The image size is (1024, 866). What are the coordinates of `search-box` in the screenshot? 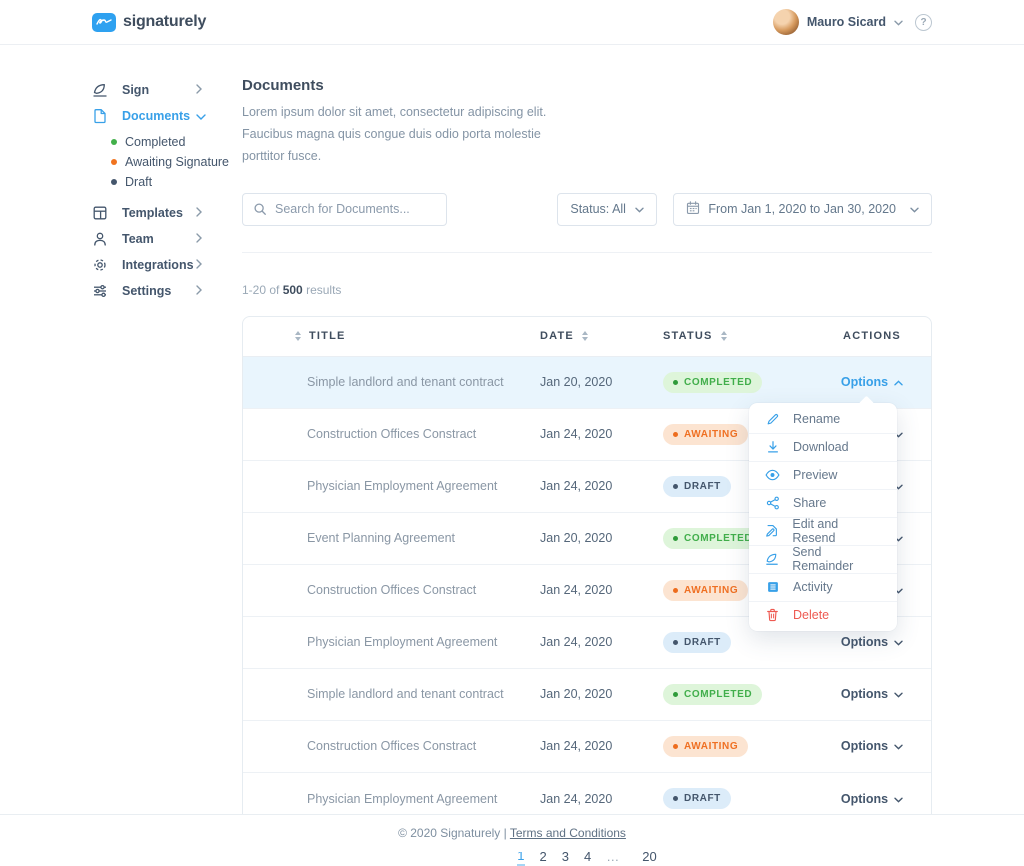 It's located at (344, 209).